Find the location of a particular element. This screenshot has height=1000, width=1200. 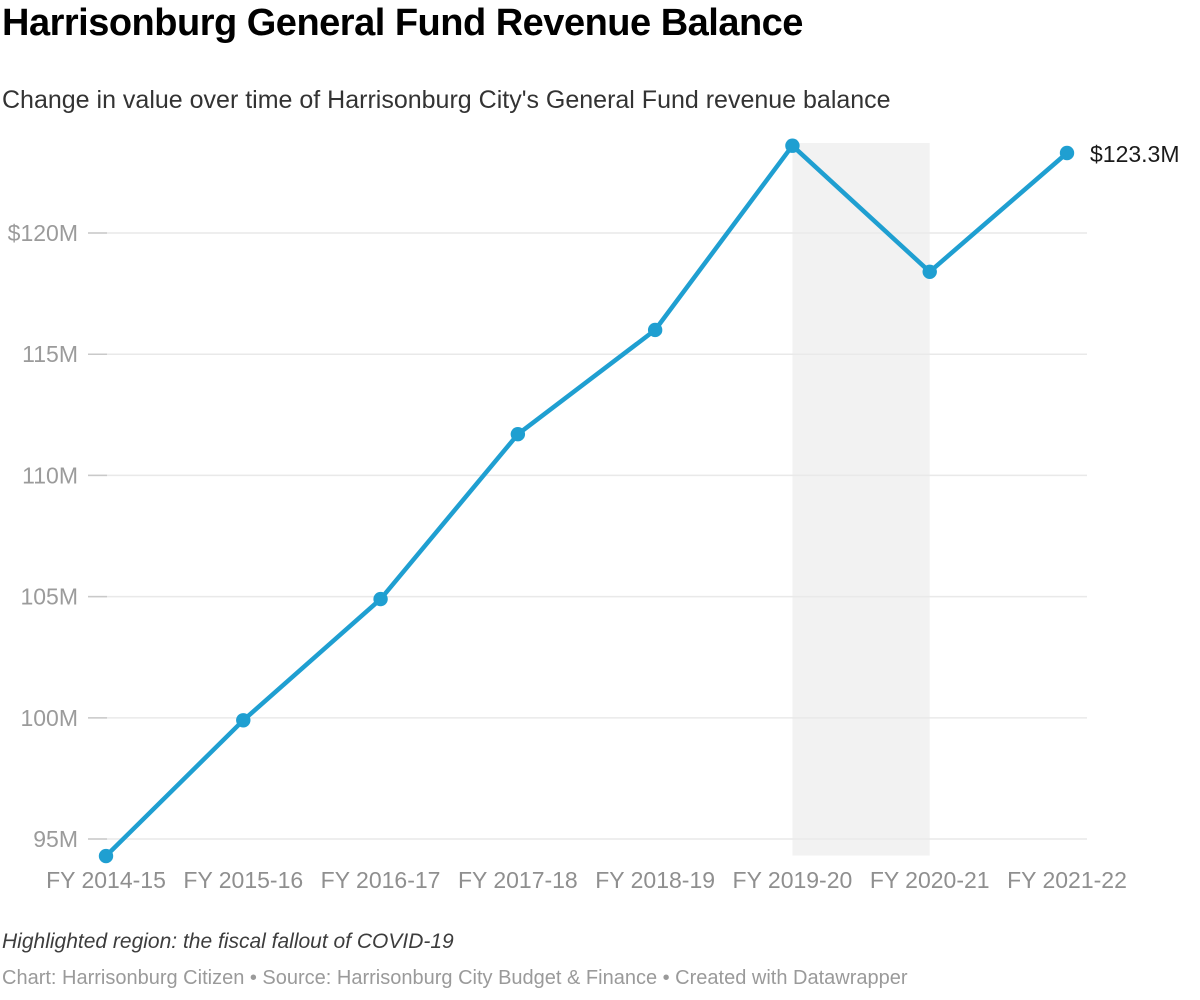

x-tick-label-fy-2014-15: FY 2014-15 is located at coordinates (106, 880).